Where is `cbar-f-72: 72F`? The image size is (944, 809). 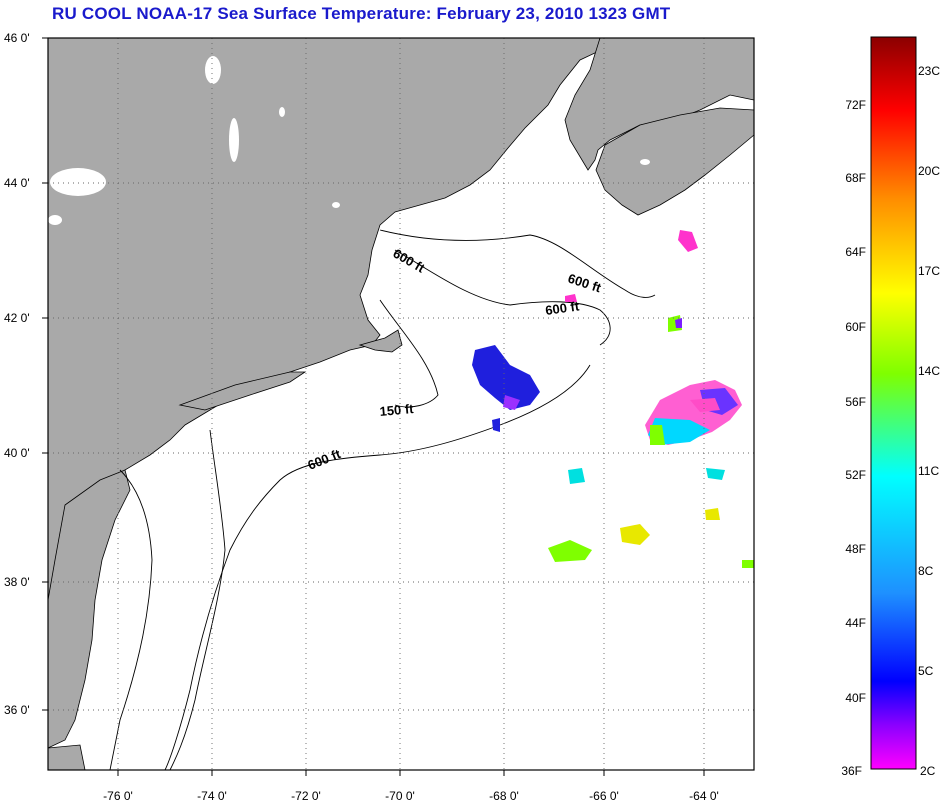
cbar-f-72: 72F is located at coordinates (855, 105).